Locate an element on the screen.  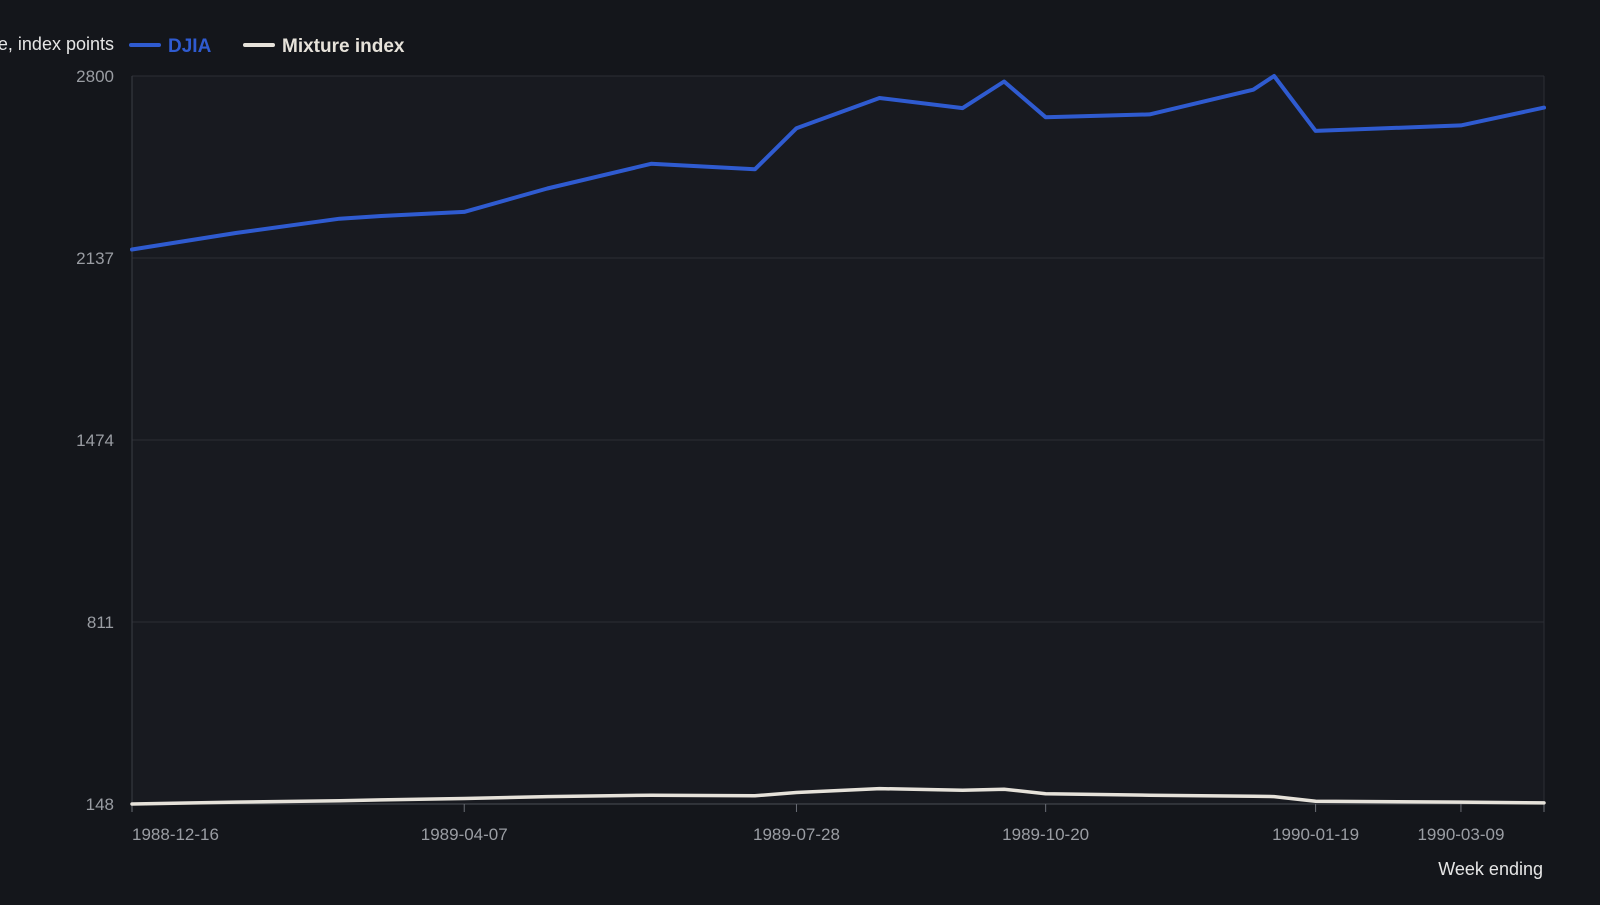
legend: Value, index points DJIA Mixture index is located at coordinates (202, 45).